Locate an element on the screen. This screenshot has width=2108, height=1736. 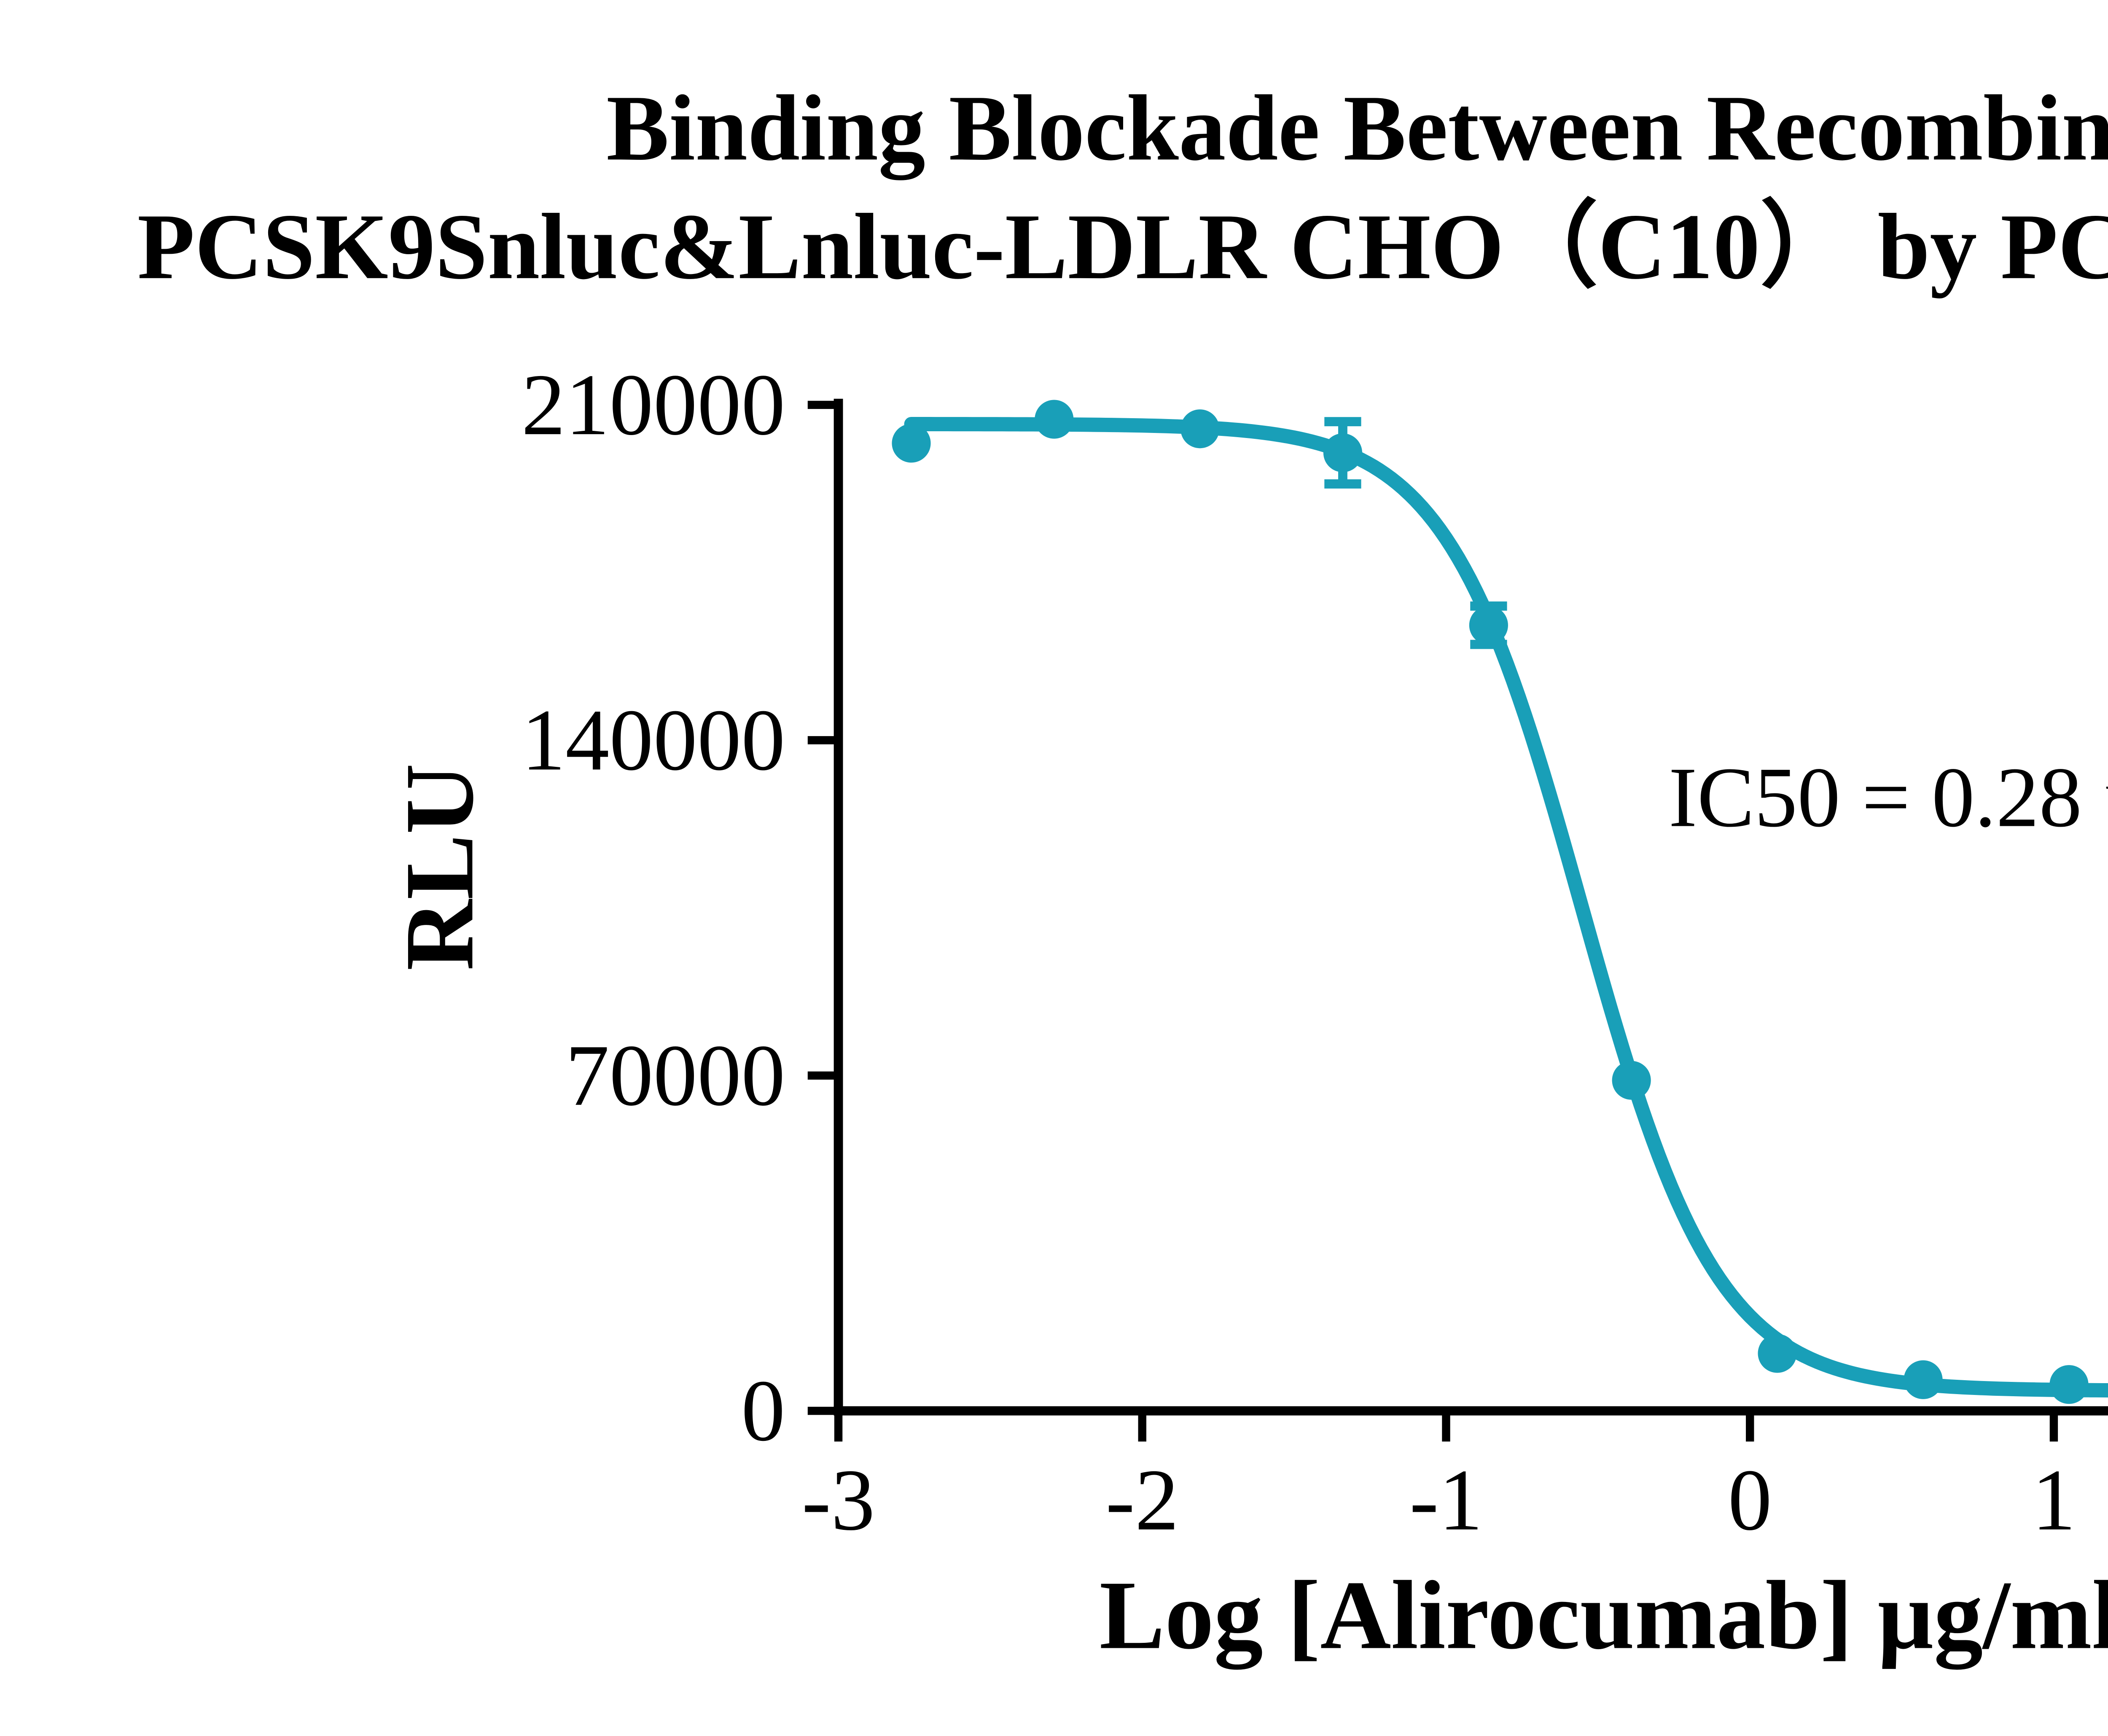
y-tick-label: 0 is located at coordinates (763, 1410).